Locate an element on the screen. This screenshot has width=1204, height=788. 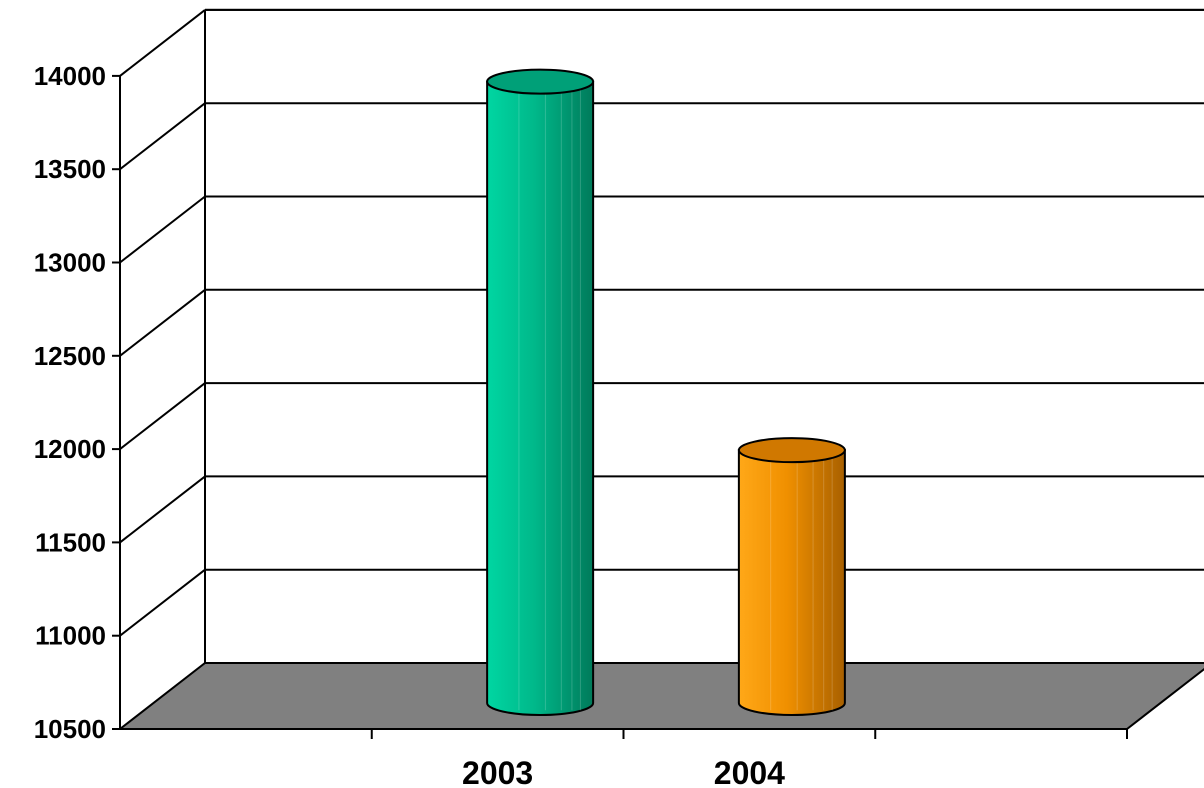
x-category-label: 2004 is located at coordinates (749, 771).